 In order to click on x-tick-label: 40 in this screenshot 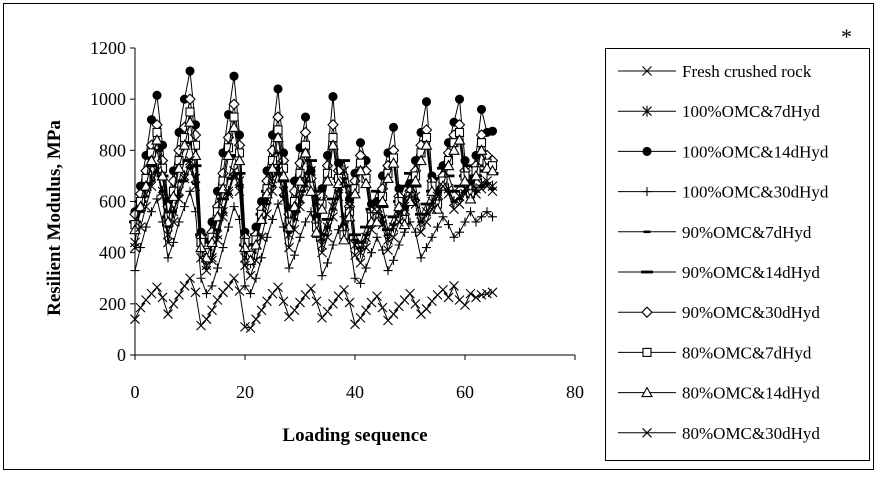, I will do `click(355, 392)`.